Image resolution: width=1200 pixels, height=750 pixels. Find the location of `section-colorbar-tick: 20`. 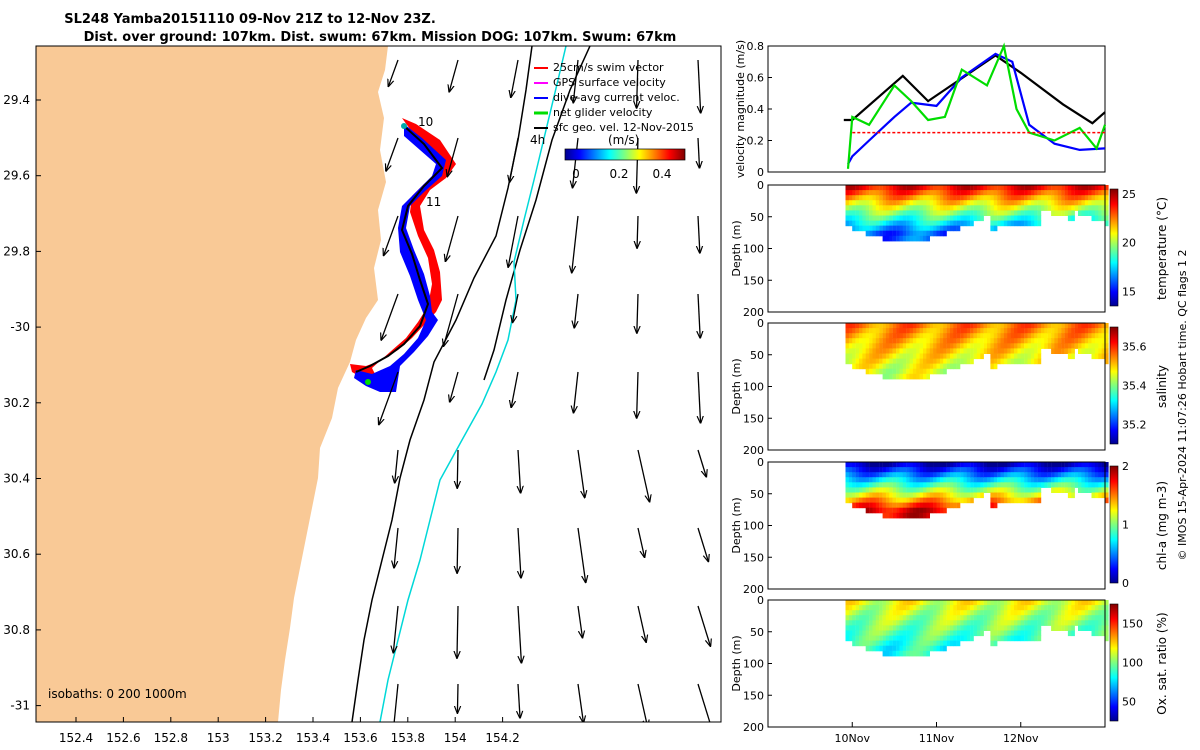

section-colorbar-tick: 20 is located at coordinates (1129, 243).